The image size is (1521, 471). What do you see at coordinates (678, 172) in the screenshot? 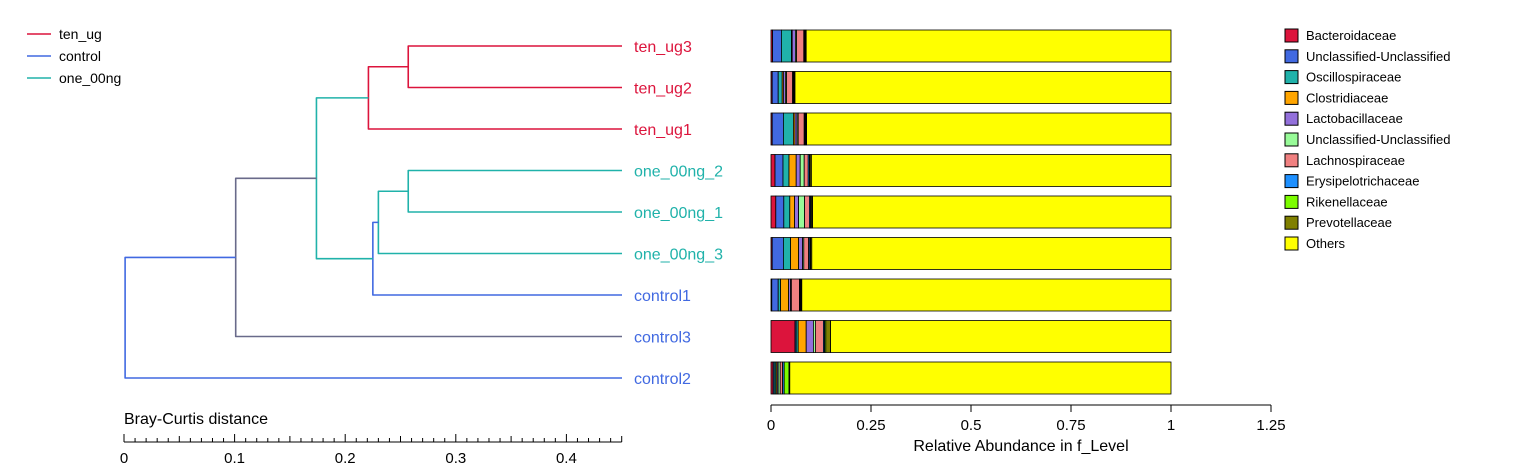
I see `leaf-label-one_00ng_2: one_00ng_2` at bounding box center [678, 172].